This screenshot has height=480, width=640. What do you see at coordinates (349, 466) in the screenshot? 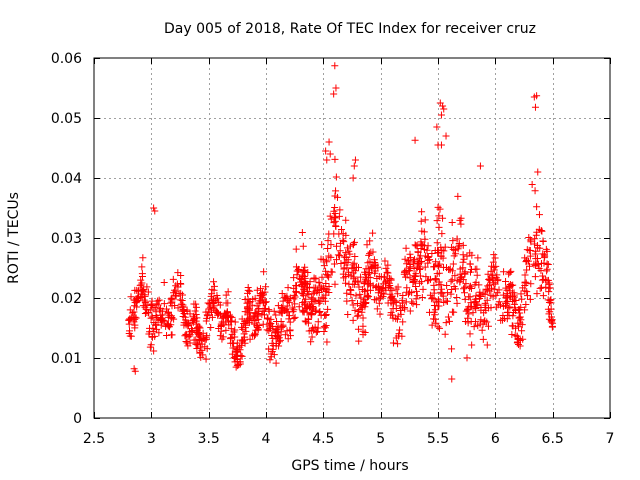
I see `x-axis-title: GPS time / hours` at bounding box center [349, 466].